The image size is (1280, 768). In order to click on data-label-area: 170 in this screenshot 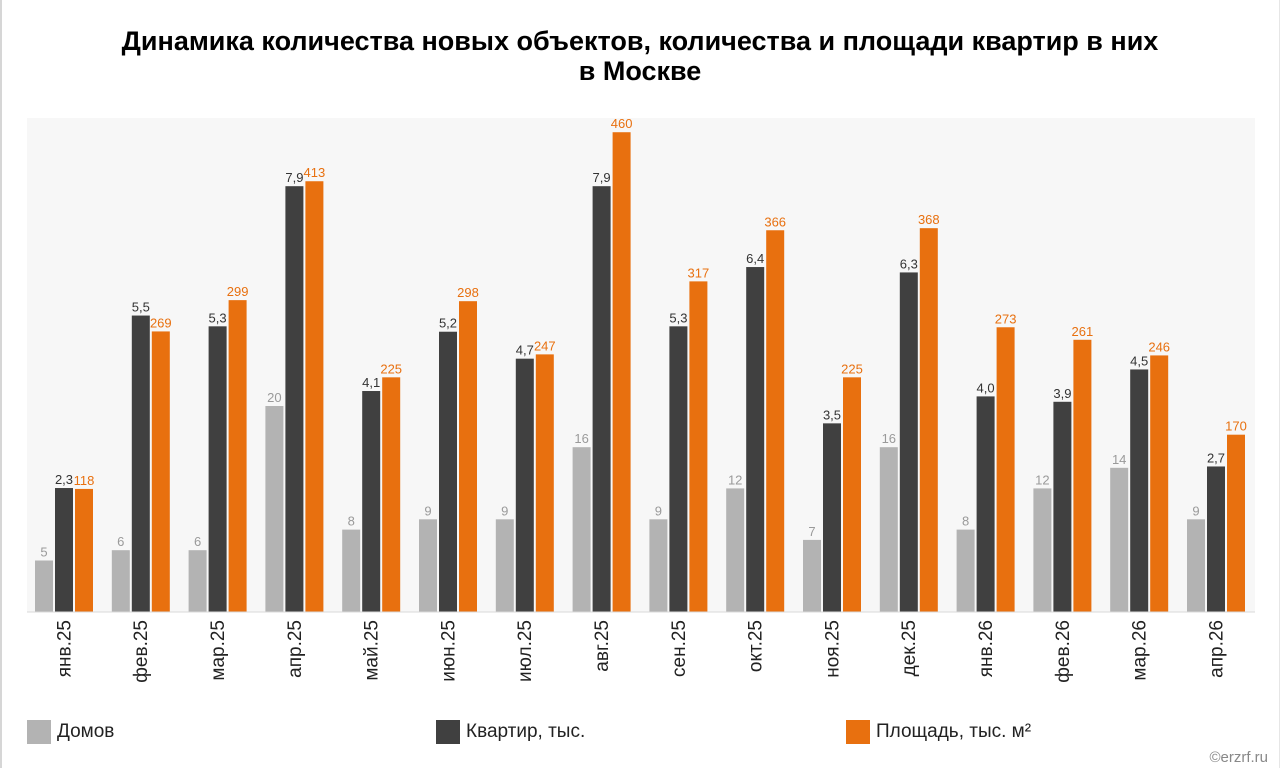, I will do `click(1236, 426)`.